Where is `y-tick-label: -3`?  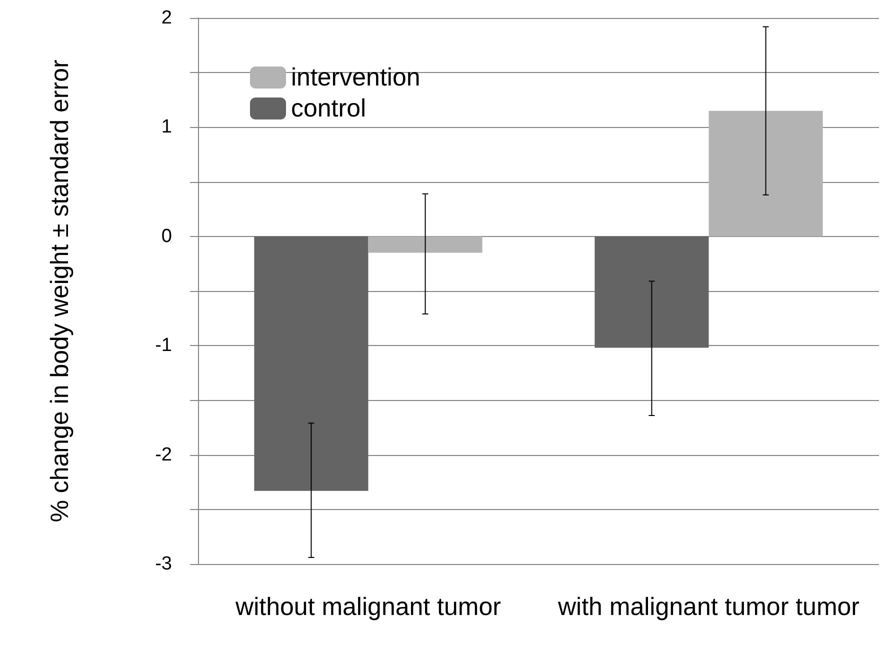 y-tick-label: -3 is located at coordinates (163, 564).